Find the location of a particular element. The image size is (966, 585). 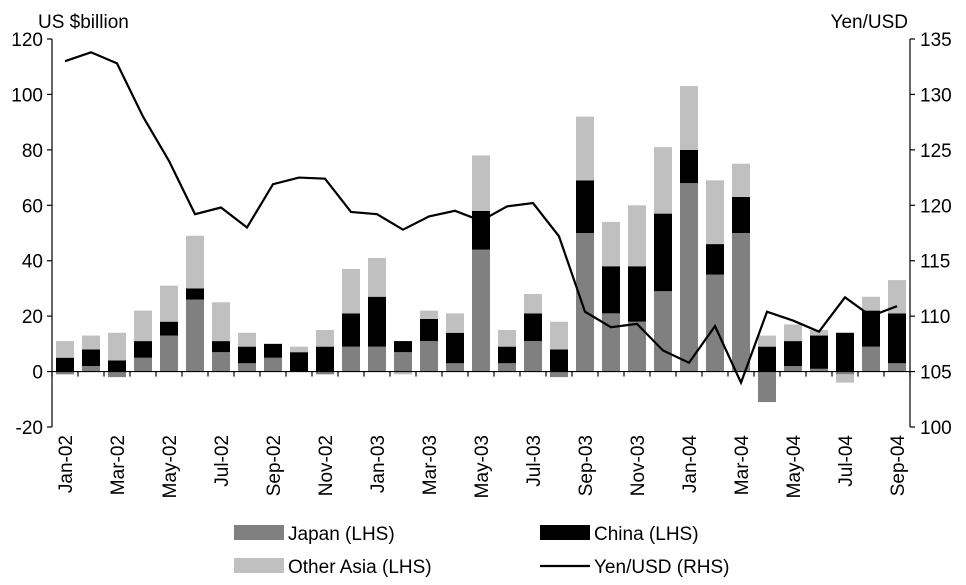

bar-Aug-04-other-asia is located at coordinates (871, 303).